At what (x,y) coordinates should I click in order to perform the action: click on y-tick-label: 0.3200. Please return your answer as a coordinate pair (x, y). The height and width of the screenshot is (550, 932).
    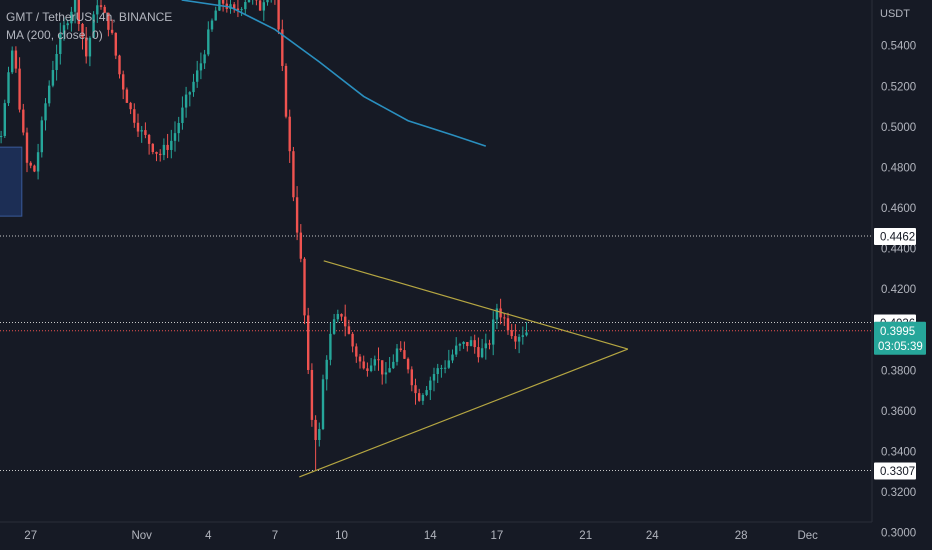
    Looking at the image, I should click on (898, 493).